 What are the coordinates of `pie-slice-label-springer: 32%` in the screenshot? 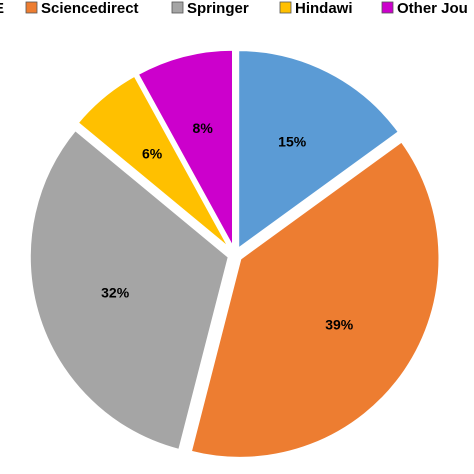 It's located at (115, 293).